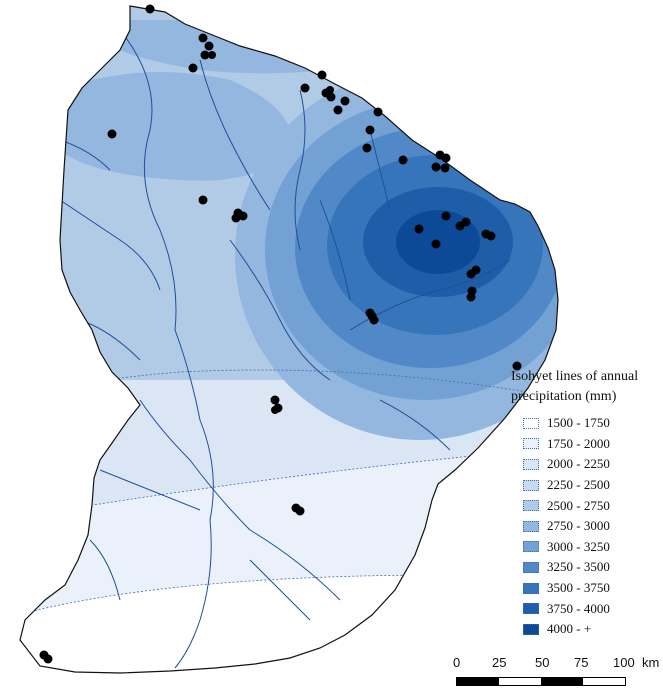 The height and width of the screenshot is (691, 663). What do you see at coordinates (578, 546) in the screenshot?
I see `legend-label: 3000 - 3250` at bounding box center [578, 546].